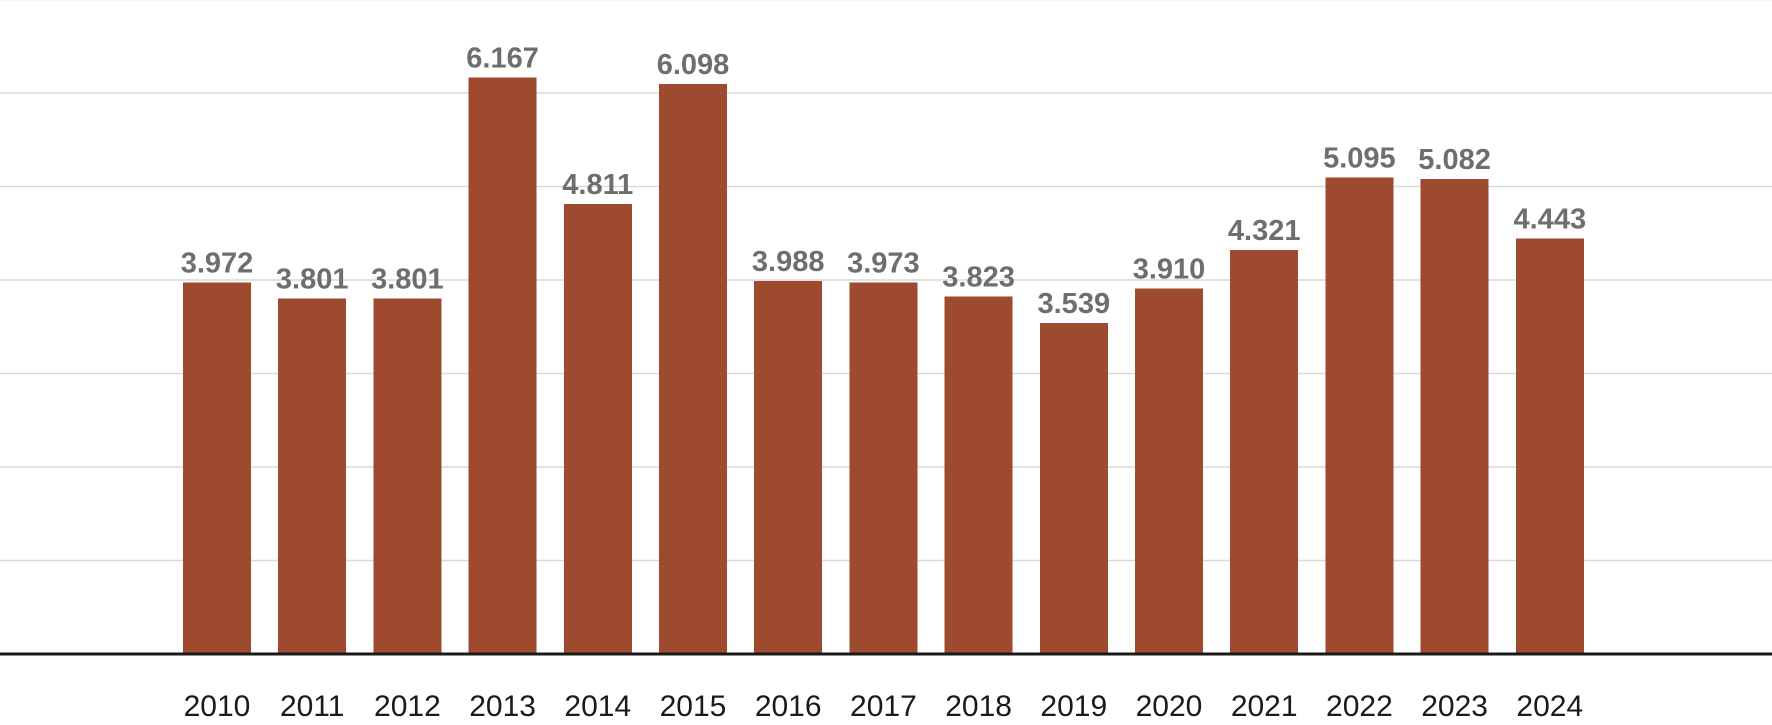 The image size is (1772, 725). I want to click on x-tick-label-2015: 2015, so click(693, 706).